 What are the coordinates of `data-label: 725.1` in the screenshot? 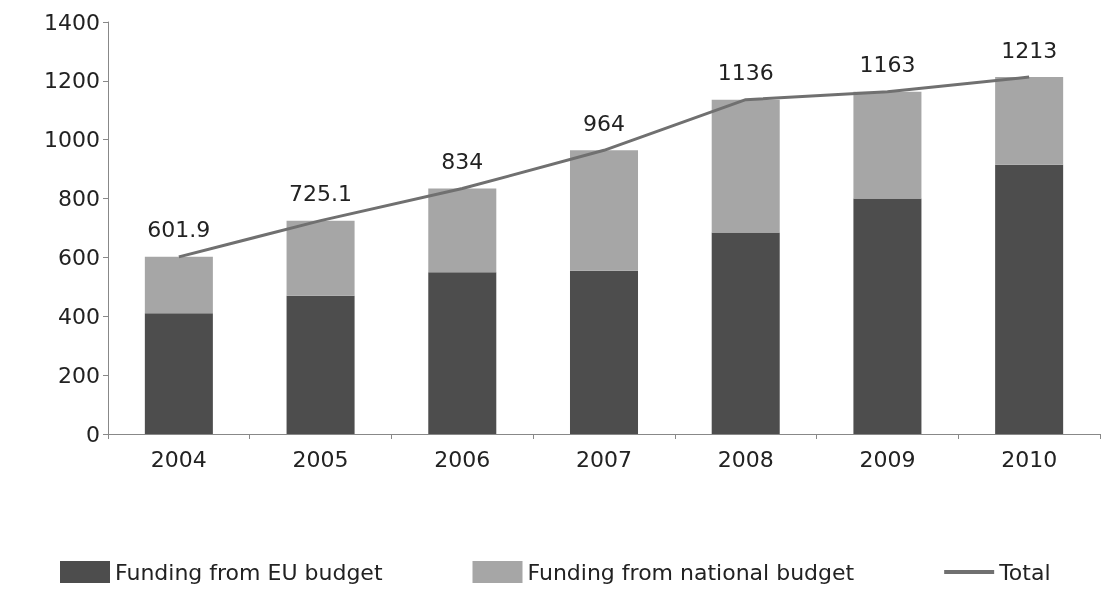 It's located at (321, 194).